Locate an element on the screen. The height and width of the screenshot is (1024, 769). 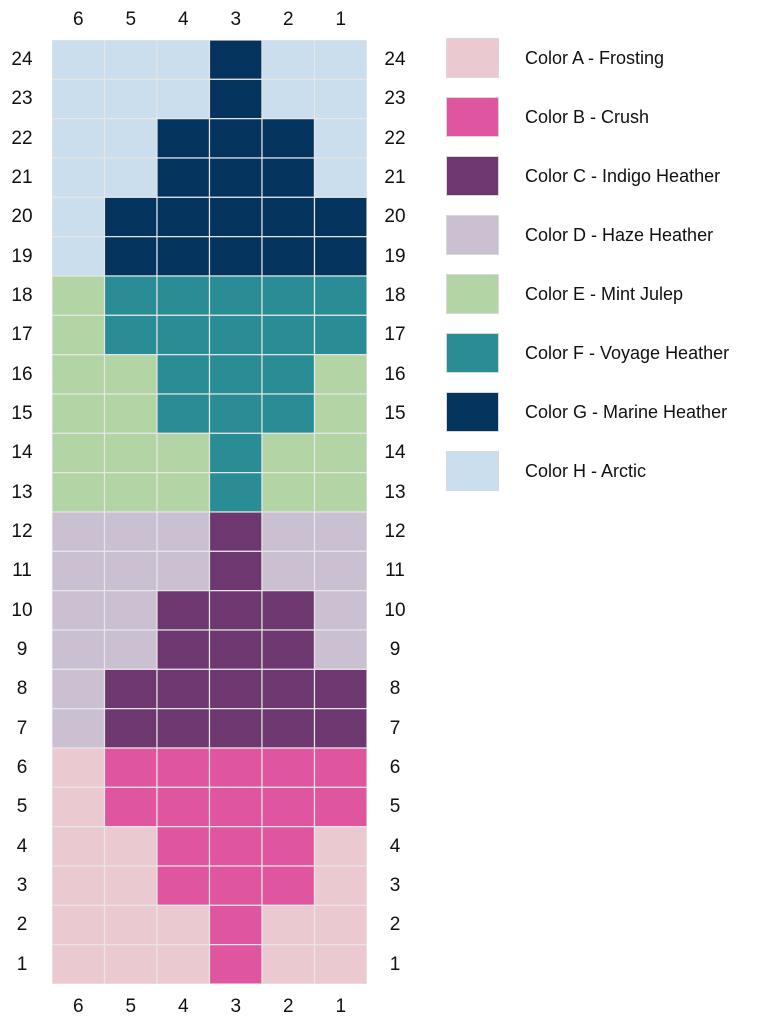
row-label: 7 is located at coordinates (22, 728).